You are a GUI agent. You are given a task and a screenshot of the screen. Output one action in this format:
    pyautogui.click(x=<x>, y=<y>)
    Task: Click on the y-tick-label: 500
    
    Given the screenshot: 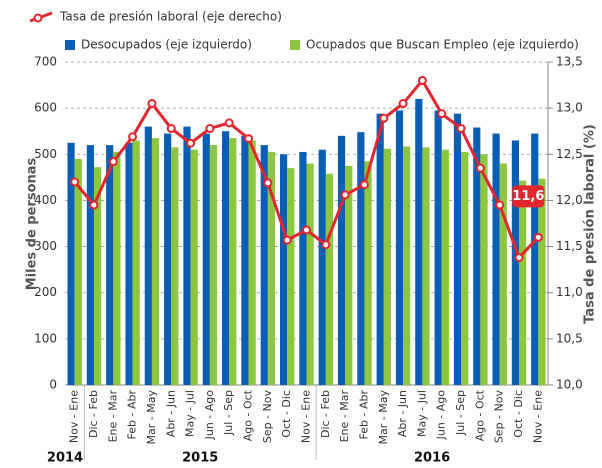 What is the action you would take?
    pyautogui.click(x=45, y=154)
    